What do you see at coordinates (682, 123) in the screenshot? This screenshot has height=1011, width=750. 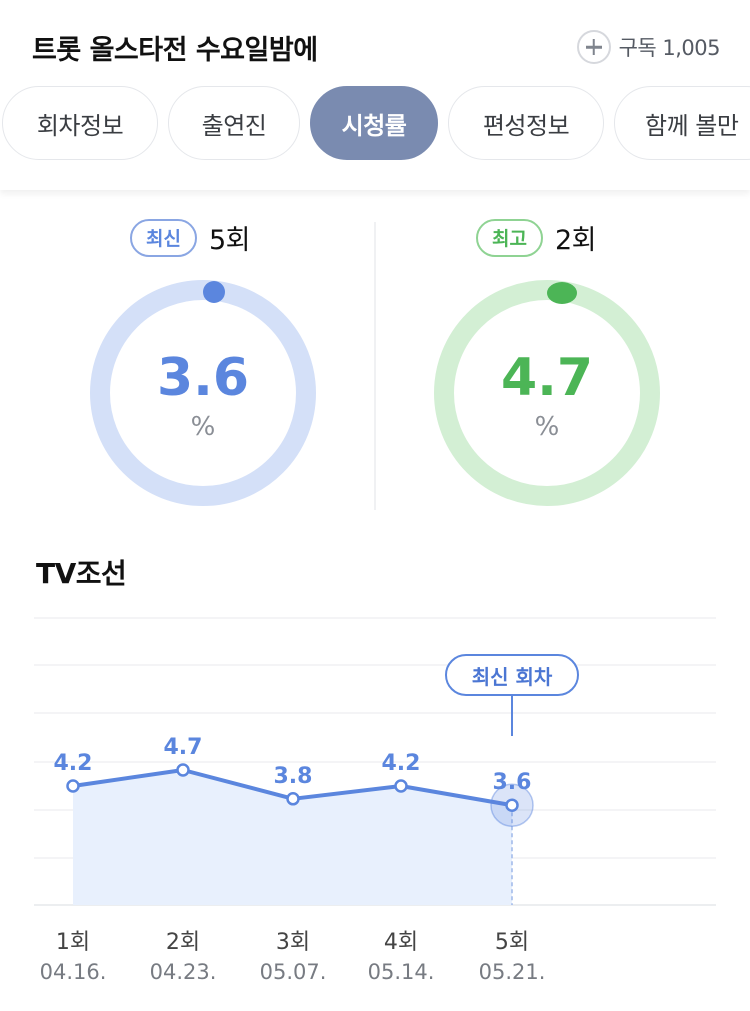 I see `tab-recommended: 함께 볼만` at bounding box center [682, 123].